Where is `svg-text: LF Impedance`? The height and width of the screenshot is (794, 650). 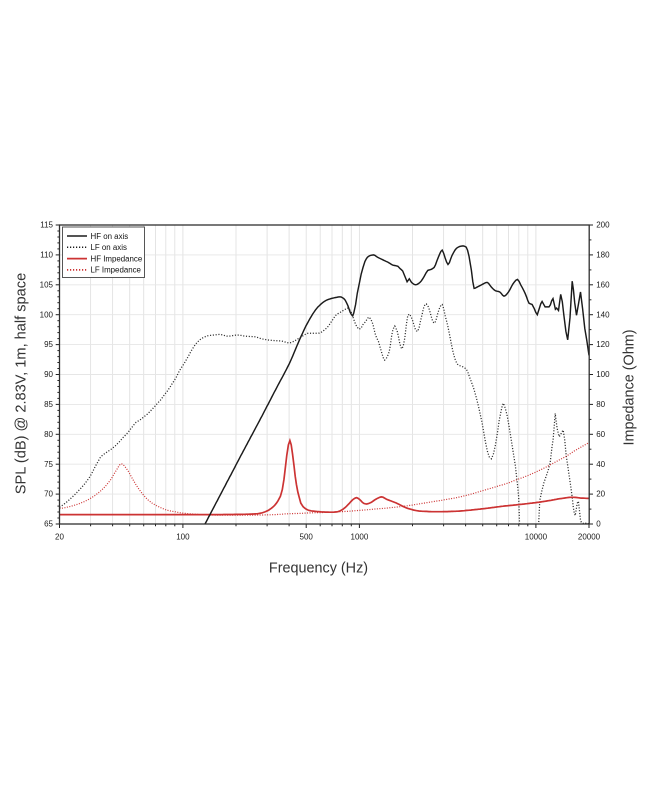
svg-text: LF Impedance is located at coordinates (116, 270).